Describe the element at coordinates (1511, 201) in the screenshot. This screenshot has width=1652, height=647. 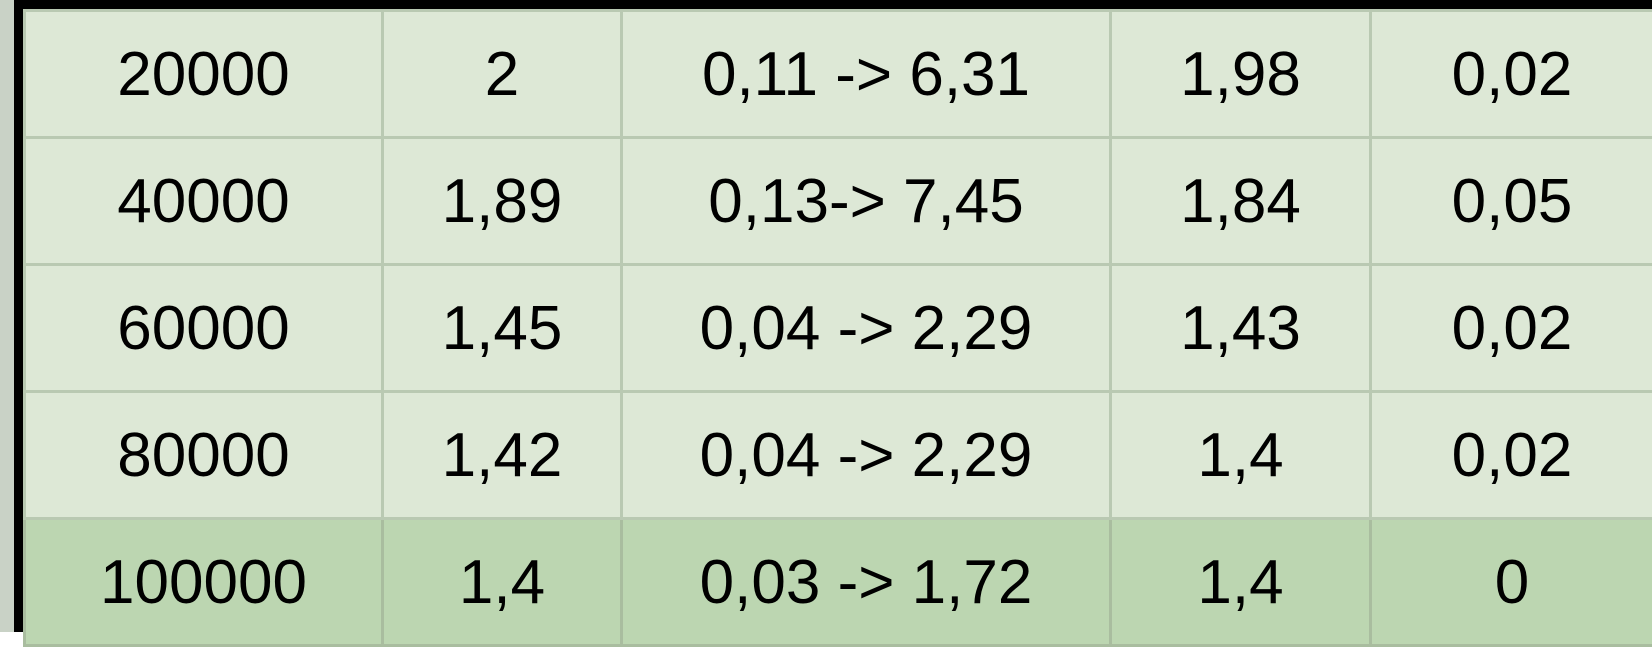
I see `table-cell: 0,05` at that location.